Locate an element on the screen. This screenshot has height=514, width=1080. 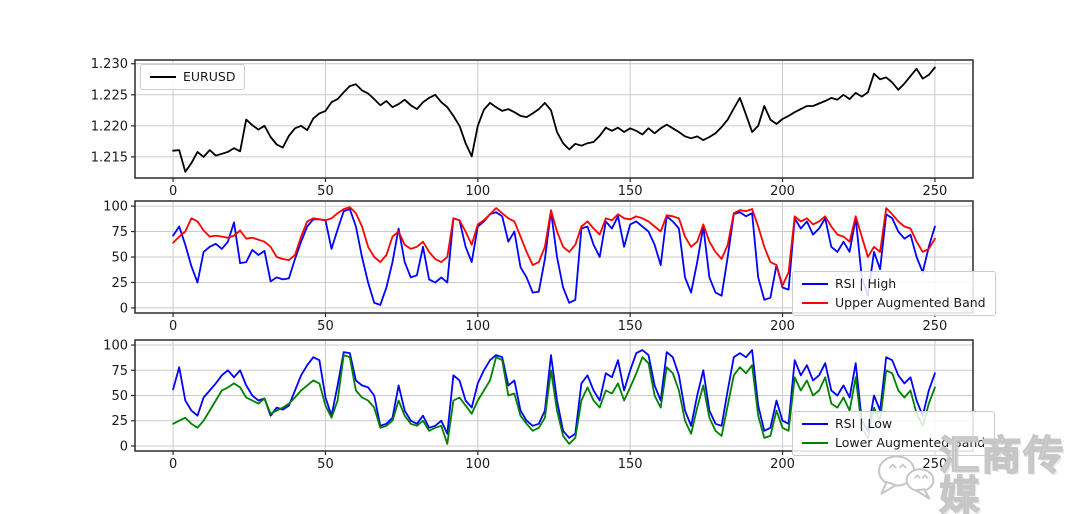
rsi-high-line is located at coordinates (554, 257).